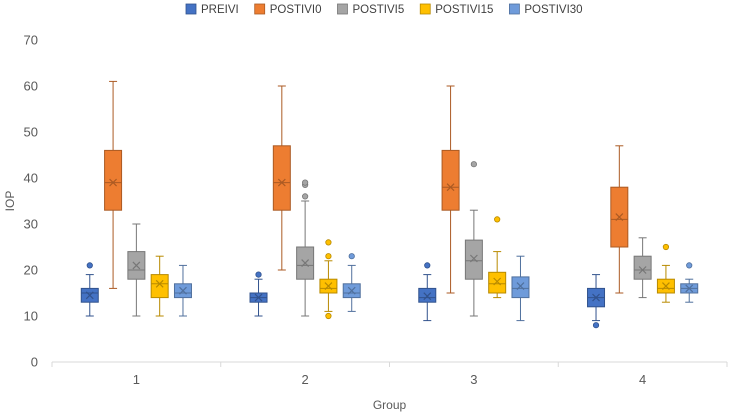 This screenshot has height=414, width=743. What do you see at coordinates (10, 201) in the screenshot?
I see `y-axis-title: IOP` at bounding box center [10, 201].